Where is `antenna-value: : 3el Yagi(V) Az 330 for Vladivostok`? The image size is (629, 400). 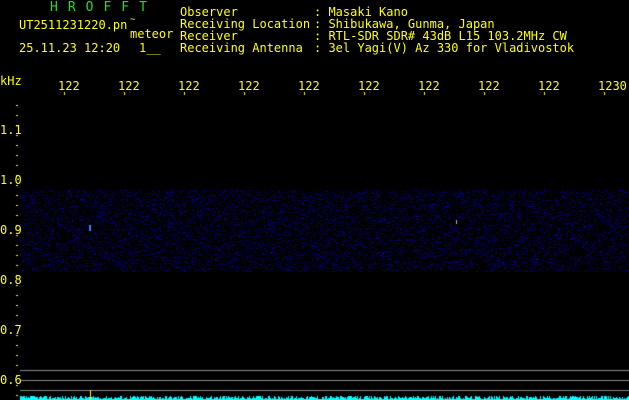
antenna-value: : 3el Yagi(V) Az 330 for Vladivostok is located at coordinates (444, 48).